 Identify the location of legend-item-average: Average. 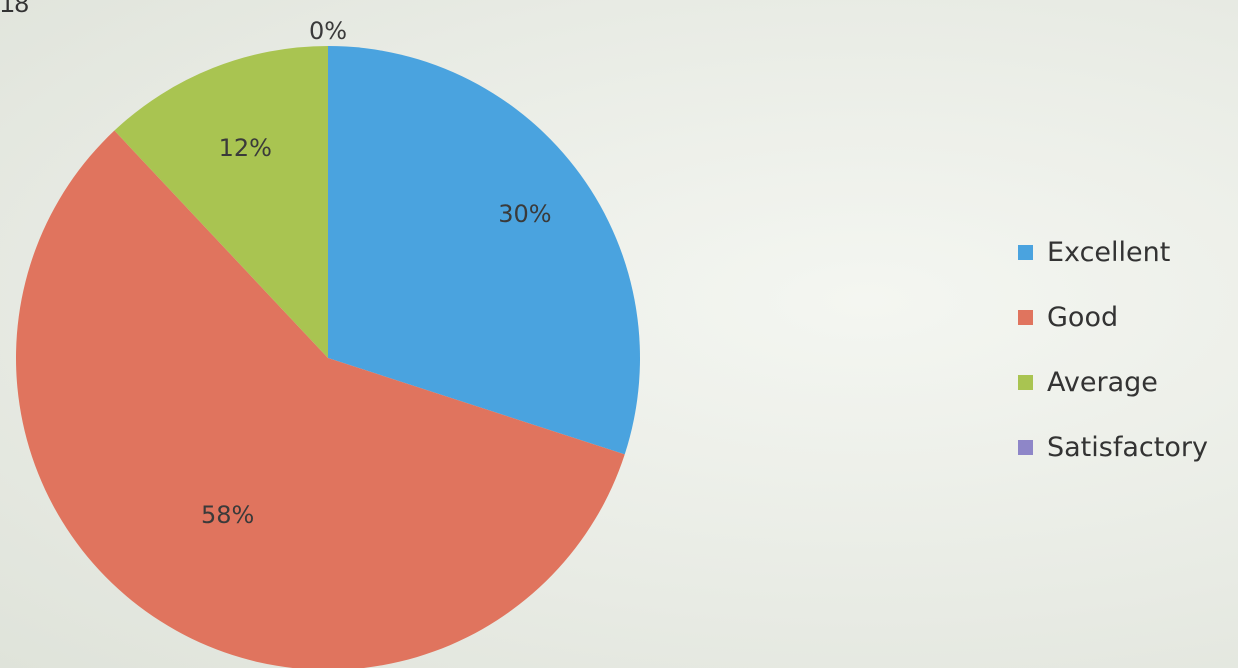
(1113, 382).